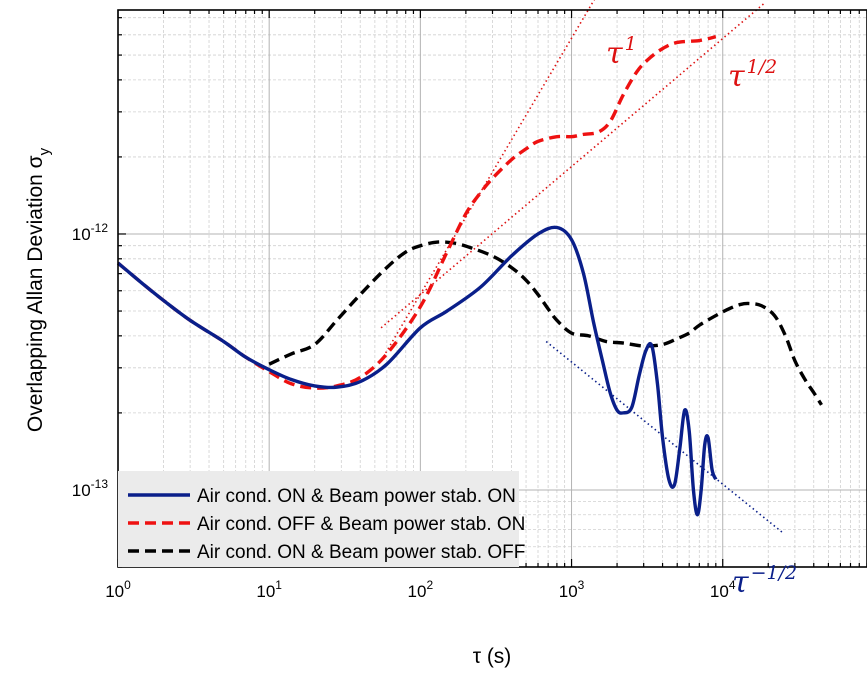 The height and width of the screenshot is (690, 867). What do you see at coordinates (492, 656) in the screenshot?
I see `x-axis-title: τ (s)` at bounding box center [492, 656].